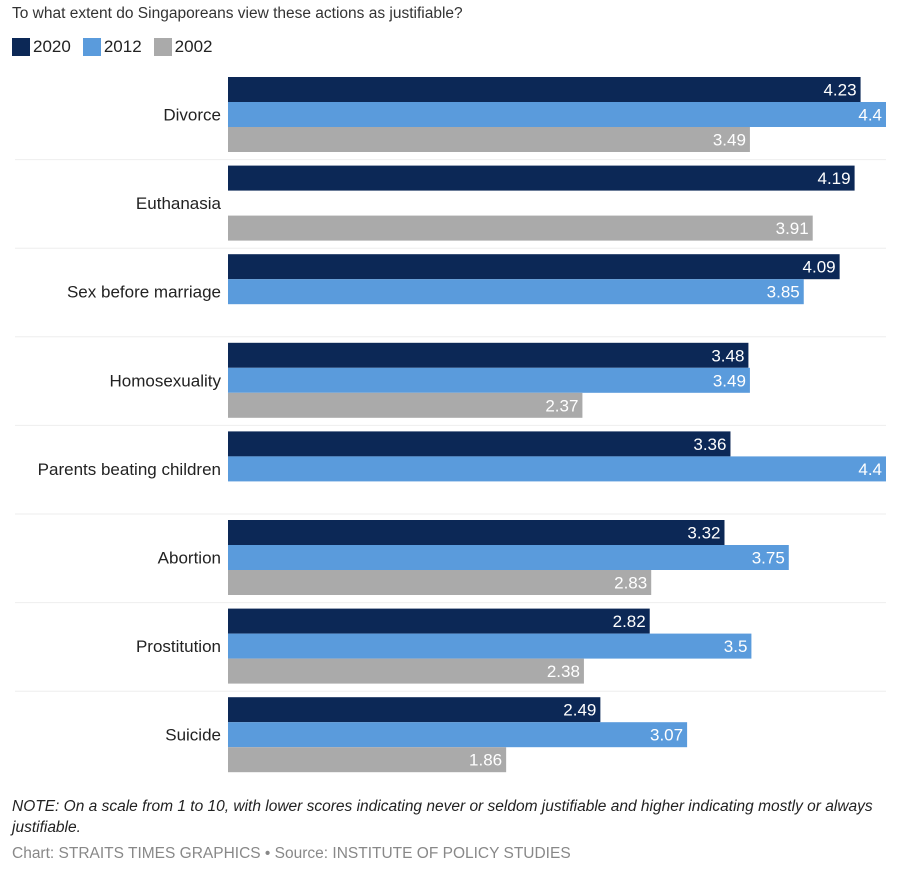 This screenshot has width=913, height=876. Describe the element at coordinates (792, 228) in the screenshot. I see `data-label-2002: 3.91` at that location.